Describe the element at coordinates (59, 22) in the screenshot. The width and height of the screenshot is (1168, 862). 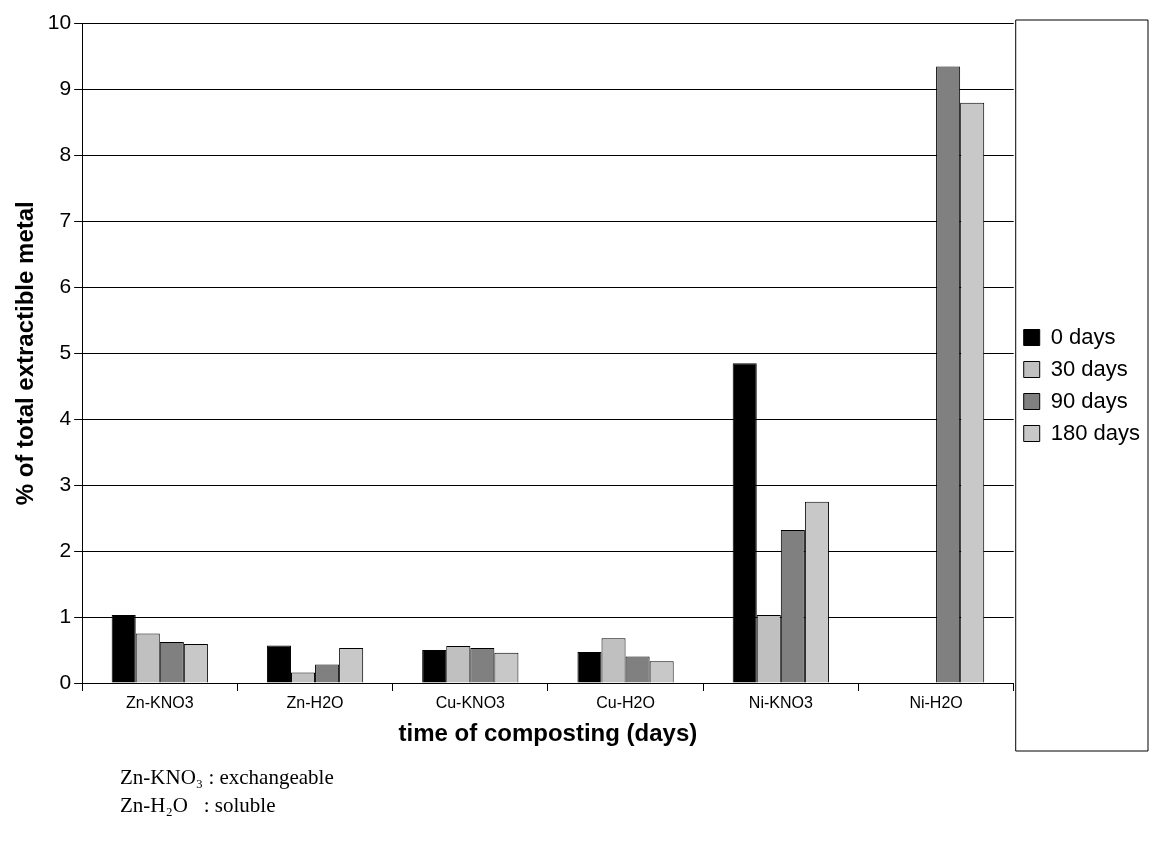
I see `y-tick-label: 10` at that location.